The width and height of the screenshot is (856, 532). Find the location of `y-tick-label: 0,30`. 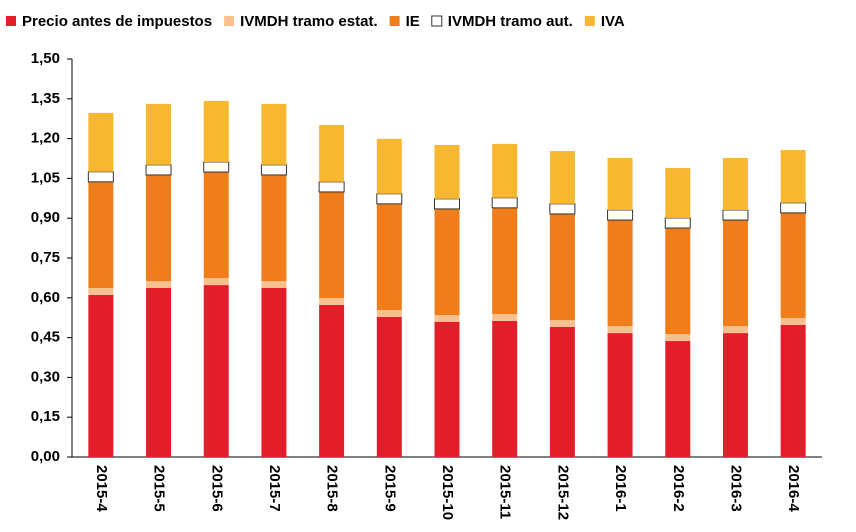

y-tick-label: 0,30 is located at coordinates (45, 376).